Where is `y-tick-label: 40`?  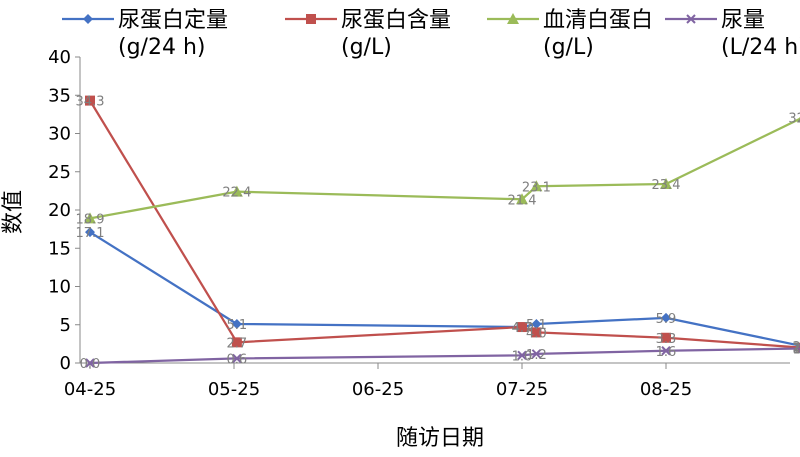 y-tick-label: 40 is located at coordinates (59, 57).